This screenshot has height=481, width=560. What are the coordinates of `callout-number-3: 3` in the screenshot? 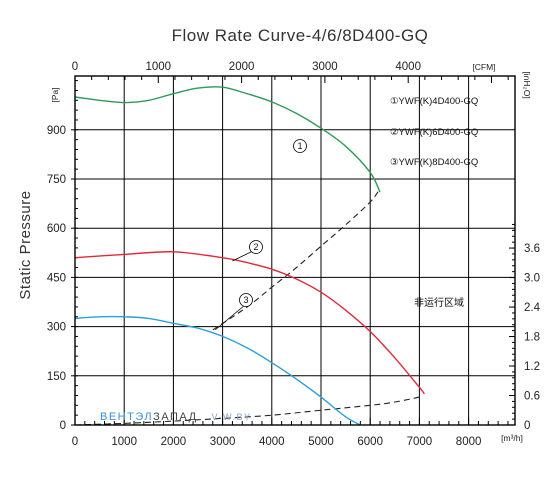 It's located at (245, 300).